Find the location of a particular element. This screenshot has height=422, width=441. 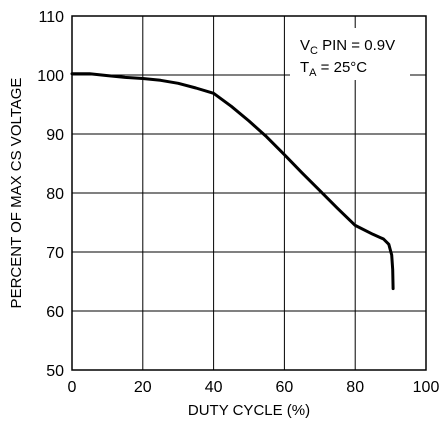

annotation: VC PIN = 0.9V TA = 25°C is located at coordinates (350, 54).